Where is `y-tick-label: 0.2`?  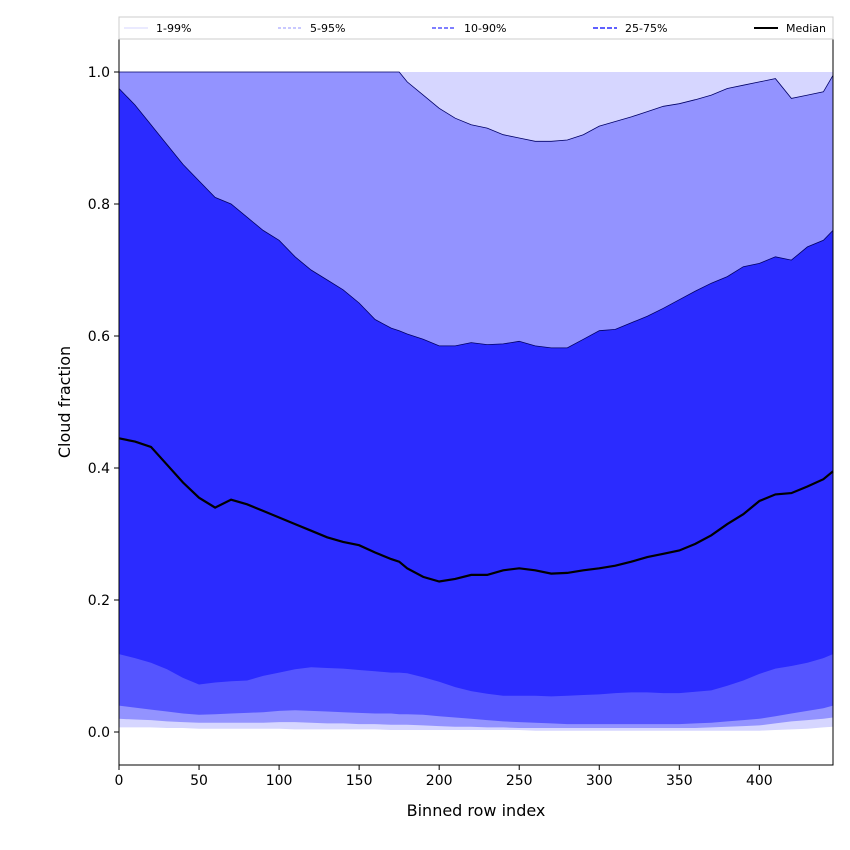
y-tick-label: 0.2 is located at coordinates (99, 601).